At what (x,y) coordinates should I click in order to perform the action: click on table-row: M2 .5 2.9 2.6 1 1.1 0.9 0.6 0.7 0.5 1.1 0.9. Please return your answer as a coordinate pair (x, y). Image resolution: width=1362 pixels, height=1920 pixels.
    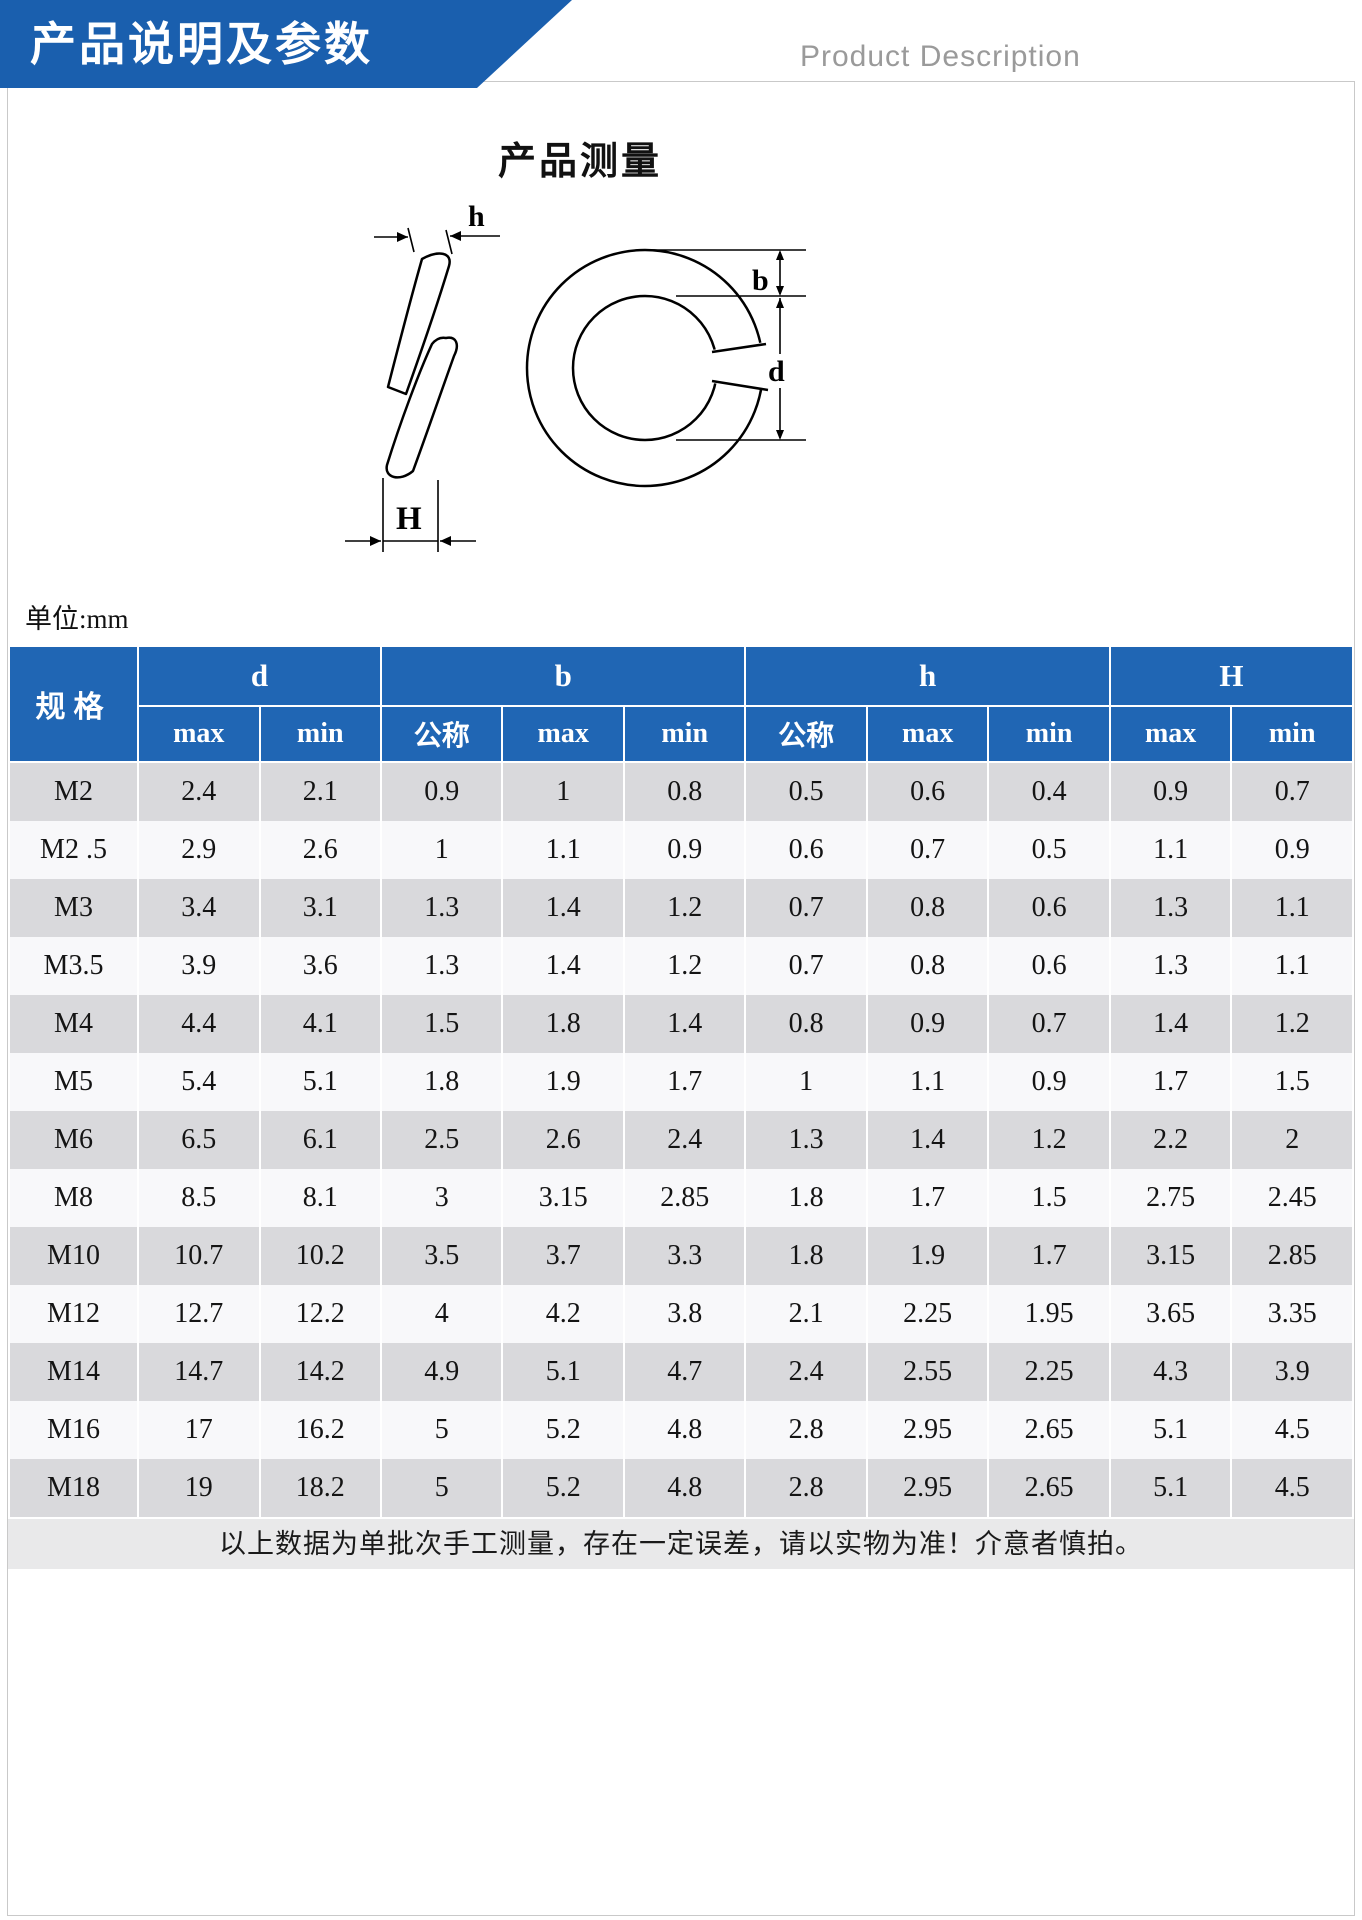
    Looking at the image, I should click on (680, 850).